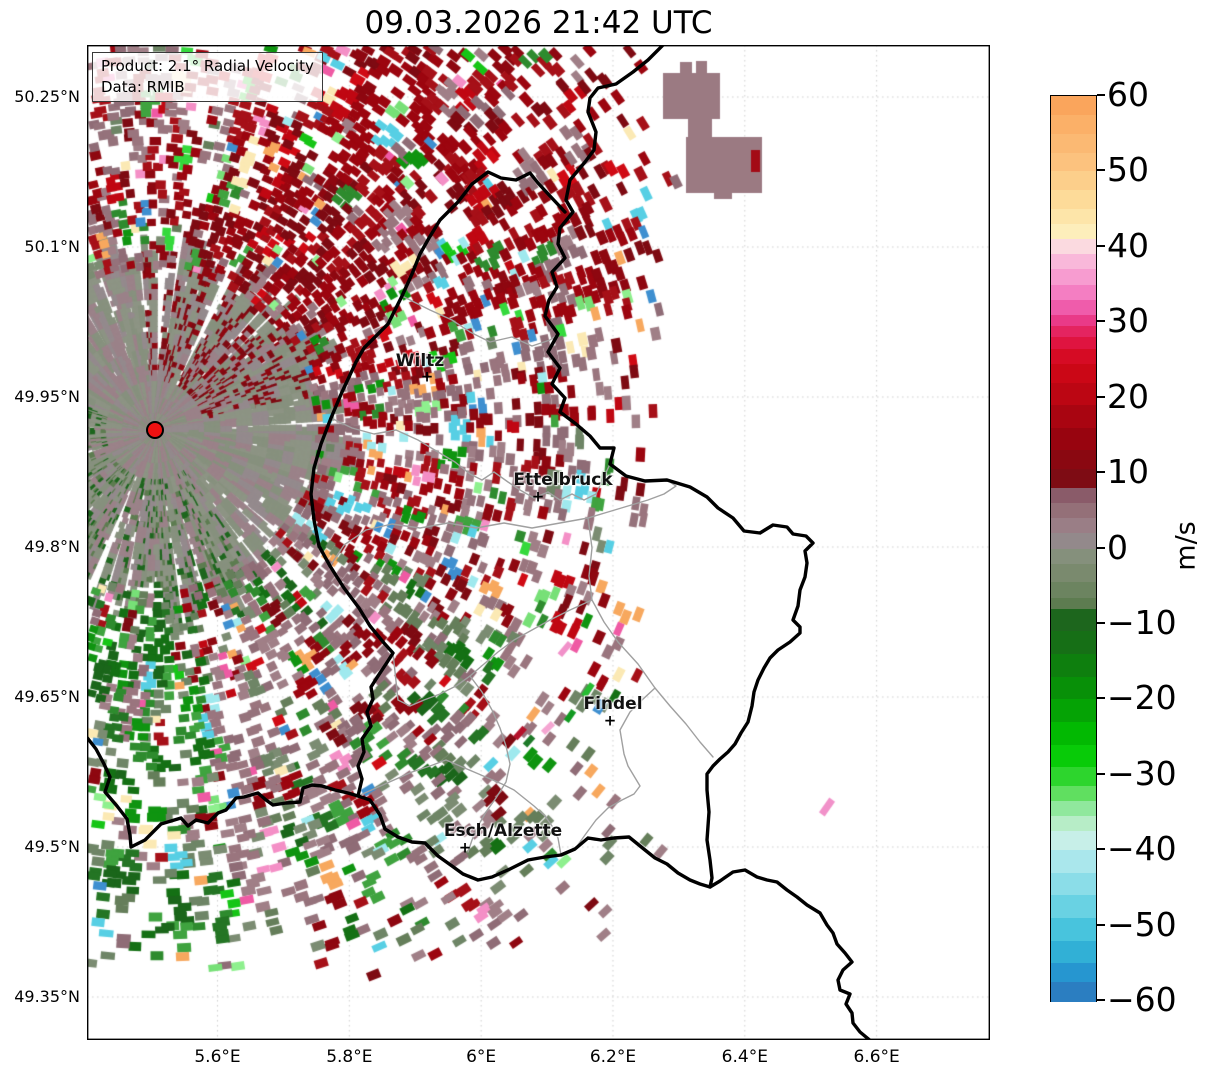 This screenshot has width=1207, height=1081. What do you see at coordinates (744, 1057) in the screenshot?
I see `lon-tick-label: 6.4°E` at bounding box center [744, 1057].